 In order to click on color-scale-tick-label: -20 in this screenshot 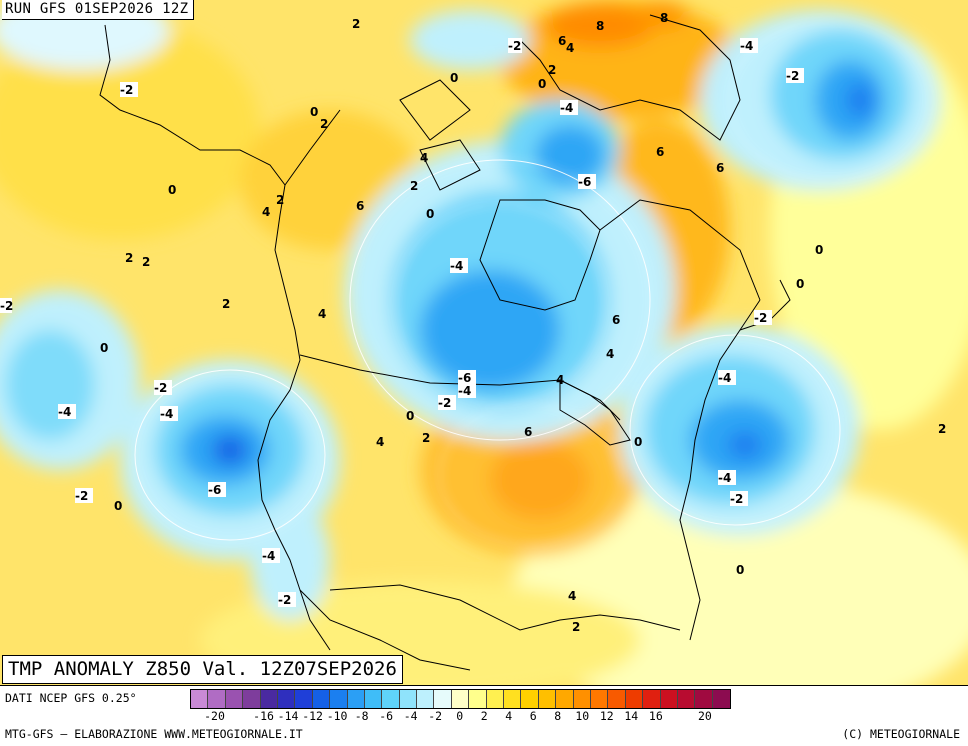, I will do `click(214, 716)`.